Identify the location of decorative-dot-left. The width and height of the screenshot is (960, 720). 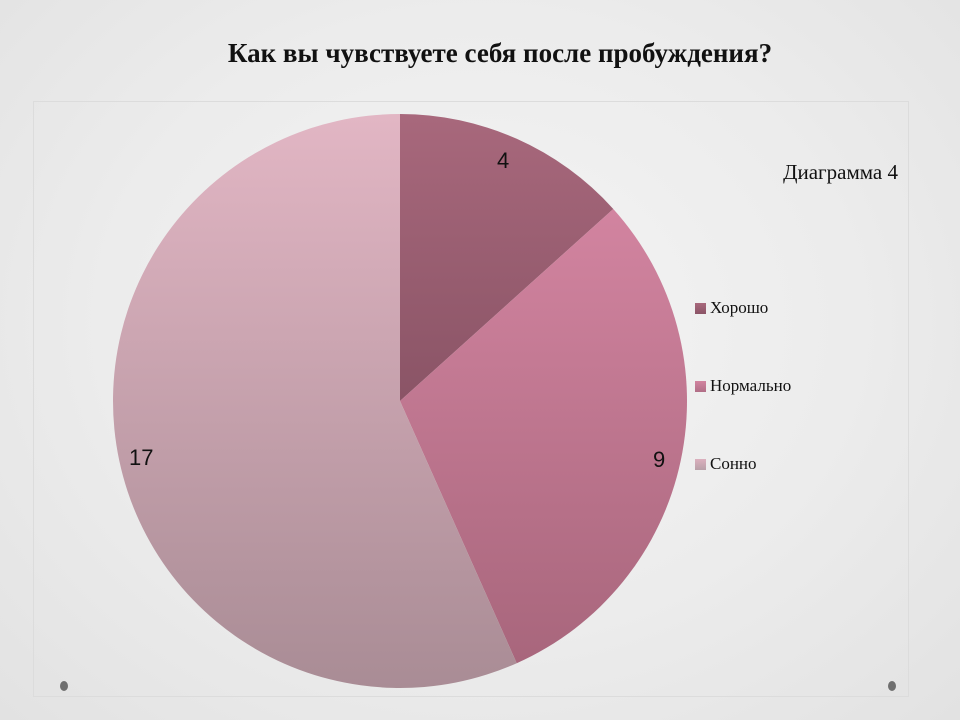
(64, 686).